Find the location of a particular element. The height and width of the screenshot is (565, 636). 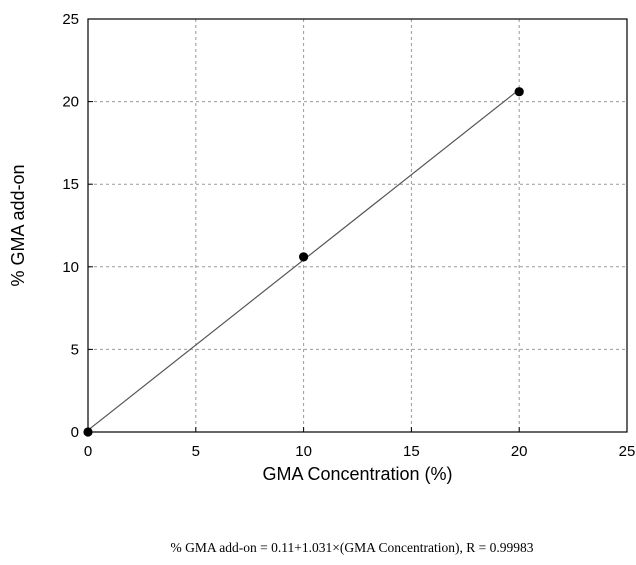

x-tick-label: 0 is located at coordinates (88, 451).